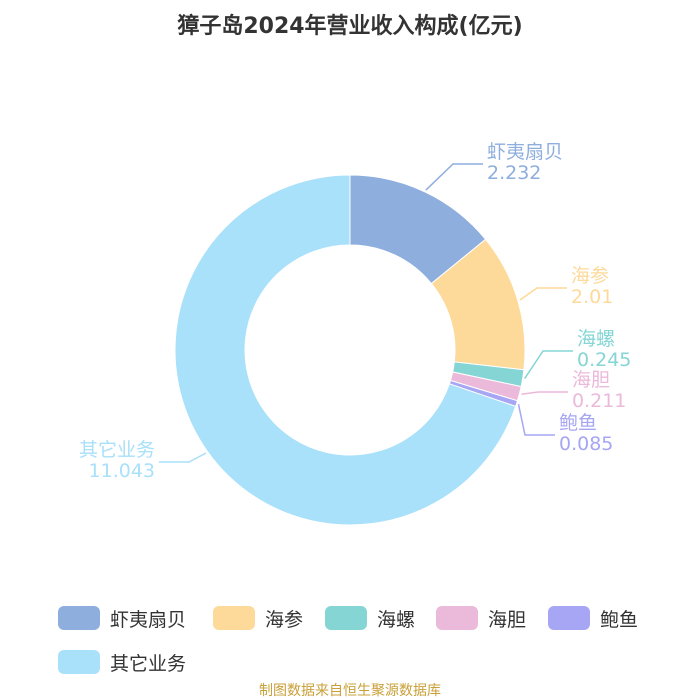 The height and width of the screenshot is (700, 700). What do you see at coordinates (596, 339) in the screenshot?
I see `slice-label-3: 海螺` at bounding box center [596, 339].